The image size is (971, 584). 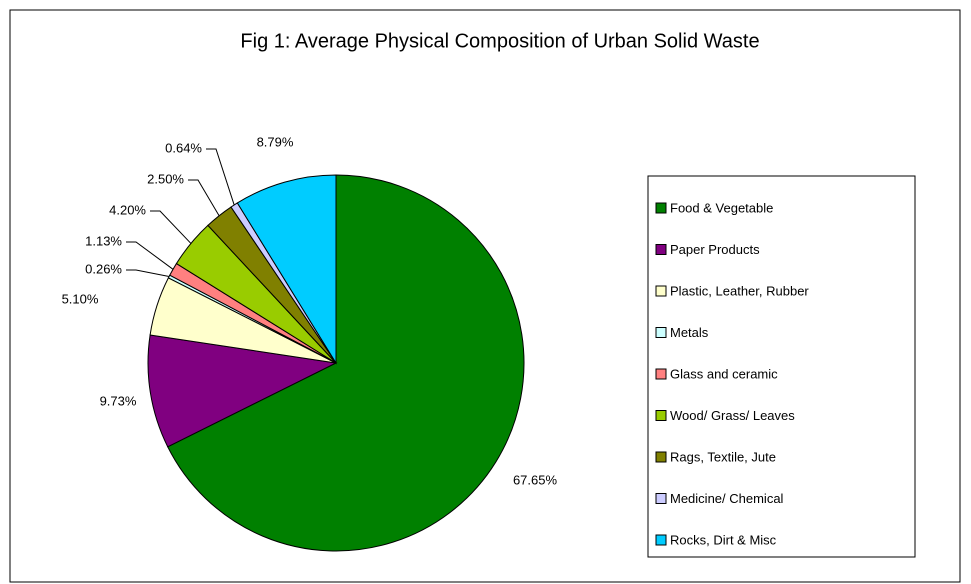 I want to click on data-label: 67.65%, so click(x=535, y=479).